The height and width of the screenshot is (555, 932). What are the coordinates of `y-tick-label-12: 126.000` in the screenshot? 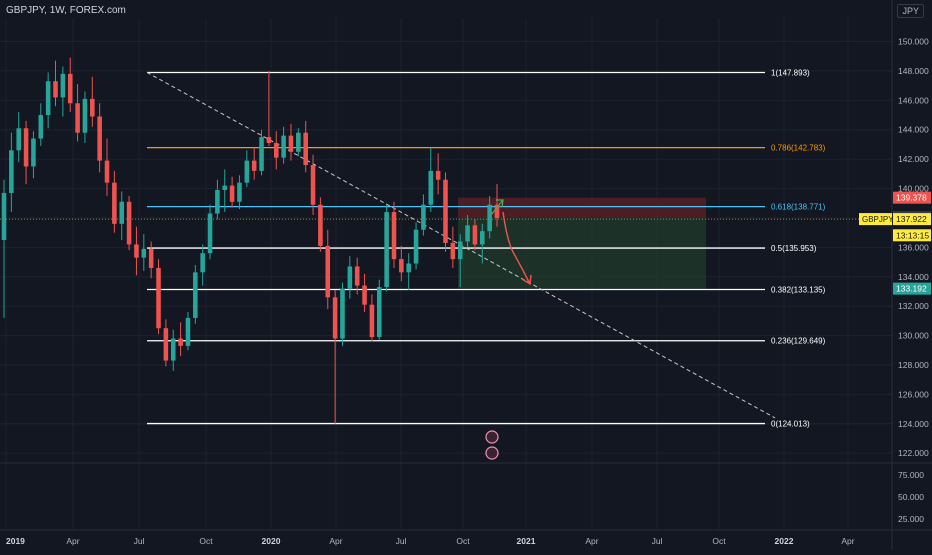 It's located at (913, 394).